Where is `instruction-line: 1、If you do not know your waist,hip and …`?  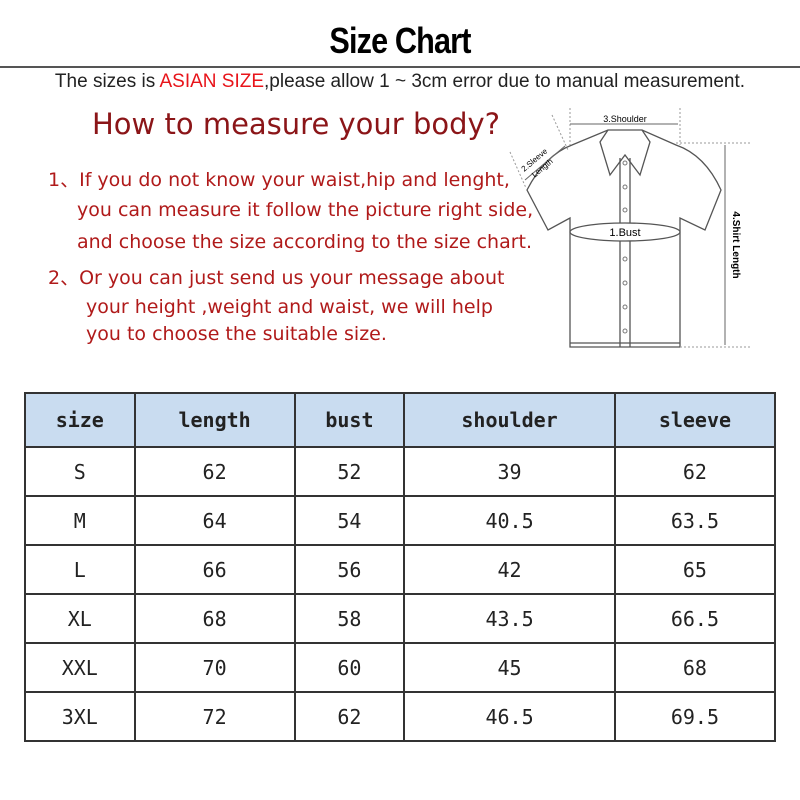 instruction-line: 1、If you do not know your waist,hip and … is located at coordinates (279, 180).